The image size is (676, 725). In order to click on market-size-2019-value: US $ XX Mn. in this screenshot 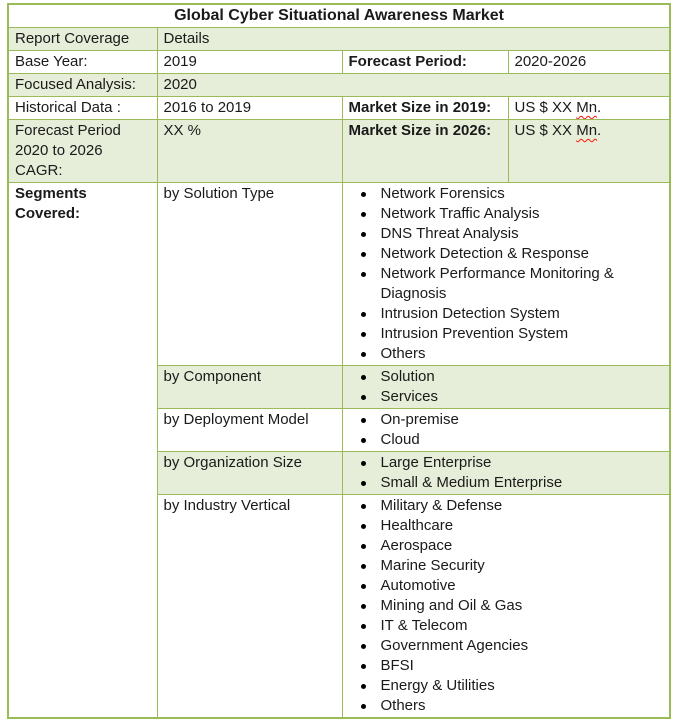, I will do `click(589, 108)`.